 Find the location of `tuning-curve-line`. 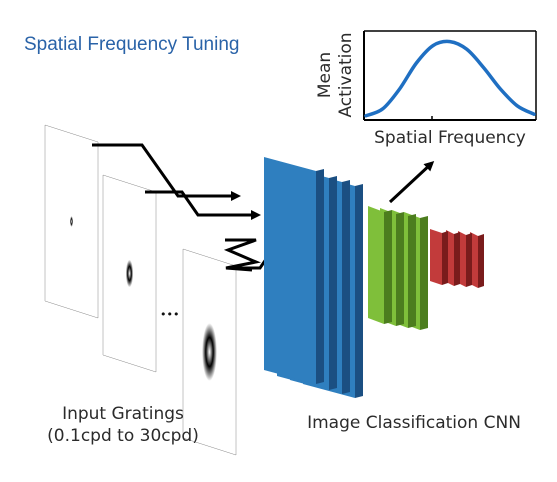

tuning-curve-line is located at coordinates (450, 78).